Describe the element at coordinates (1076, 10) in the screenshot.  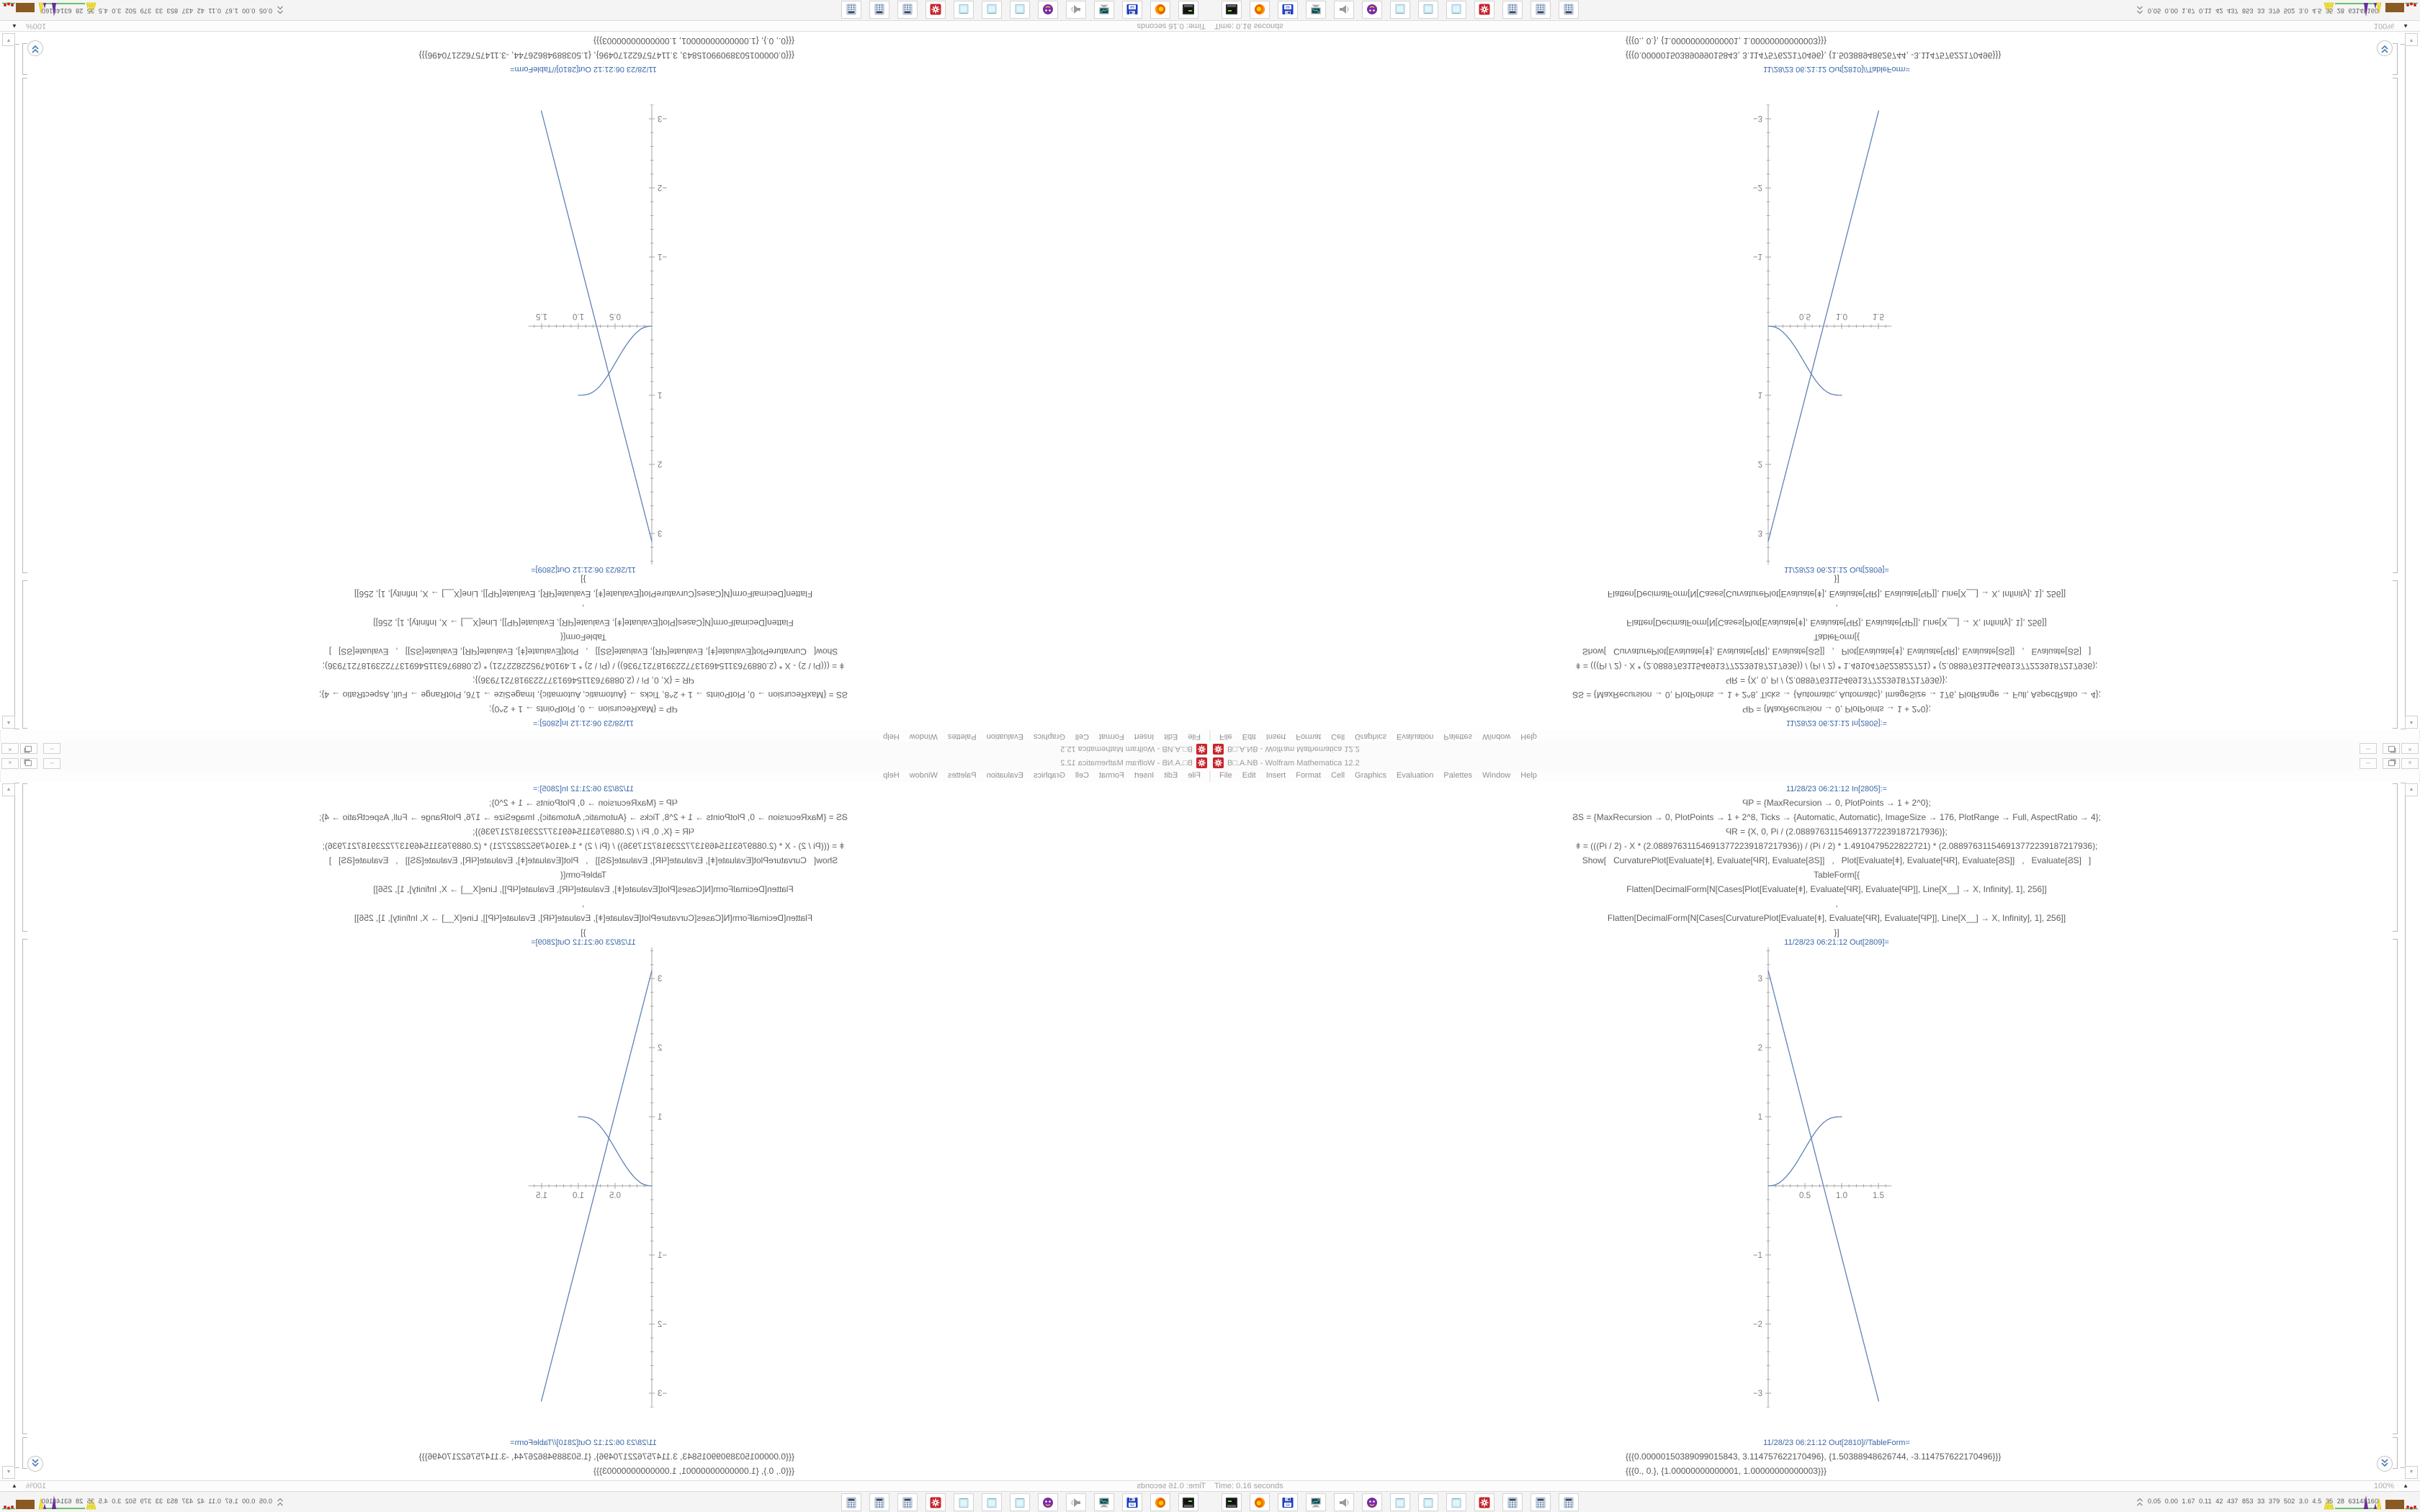
I see `launcher-speaker` at that location.